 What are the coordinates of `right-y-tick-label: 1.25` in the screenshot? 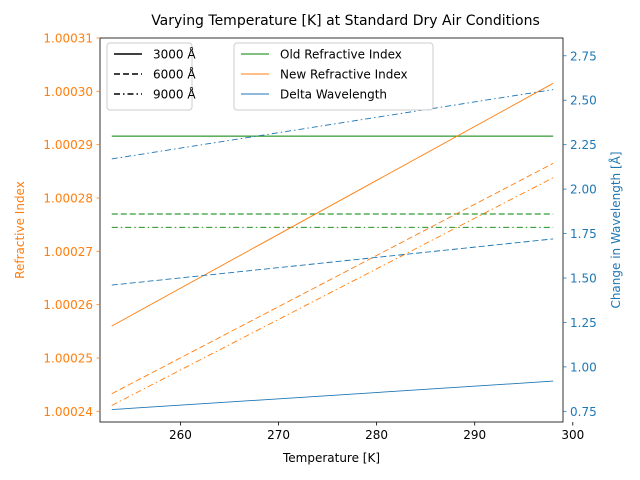 It's located at (583, 323).